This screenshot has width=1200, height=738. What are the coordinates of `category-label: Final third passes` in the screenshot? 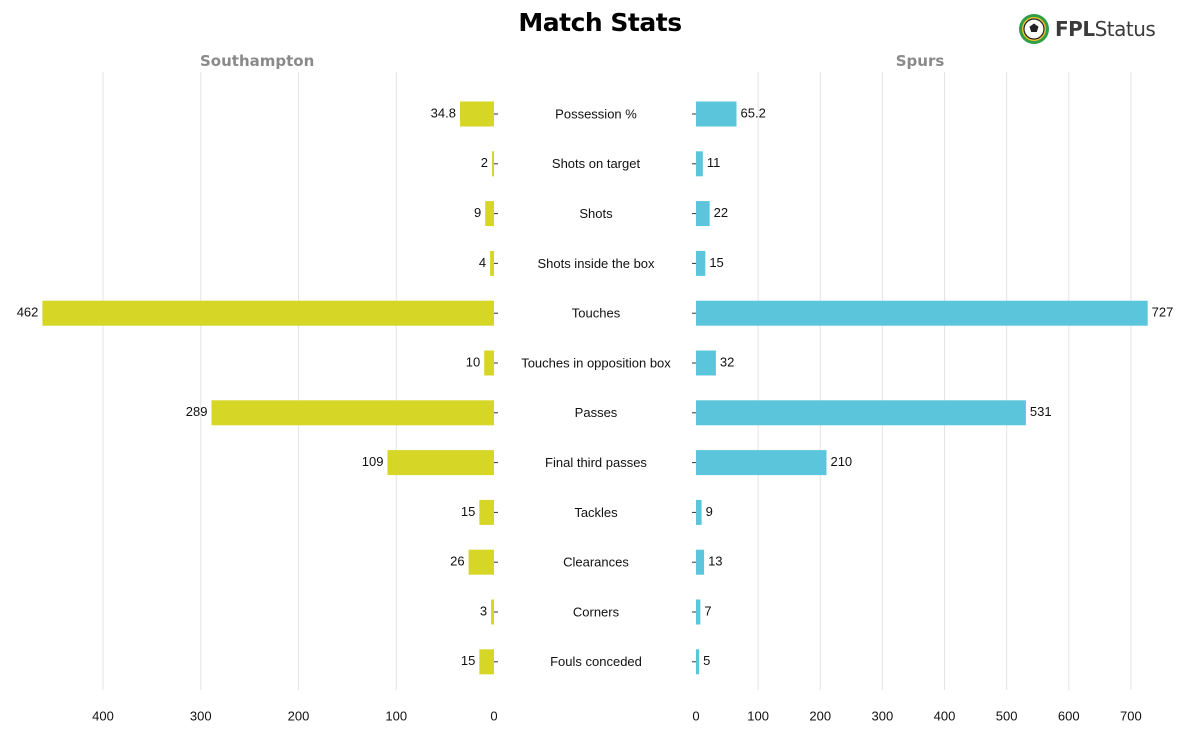 It's located at (596, 462).